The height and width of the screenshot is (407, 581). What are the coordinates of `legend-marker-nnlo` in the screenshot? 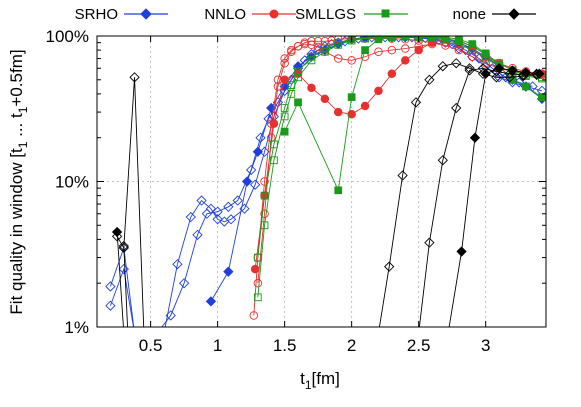 It's located at (274, 14).